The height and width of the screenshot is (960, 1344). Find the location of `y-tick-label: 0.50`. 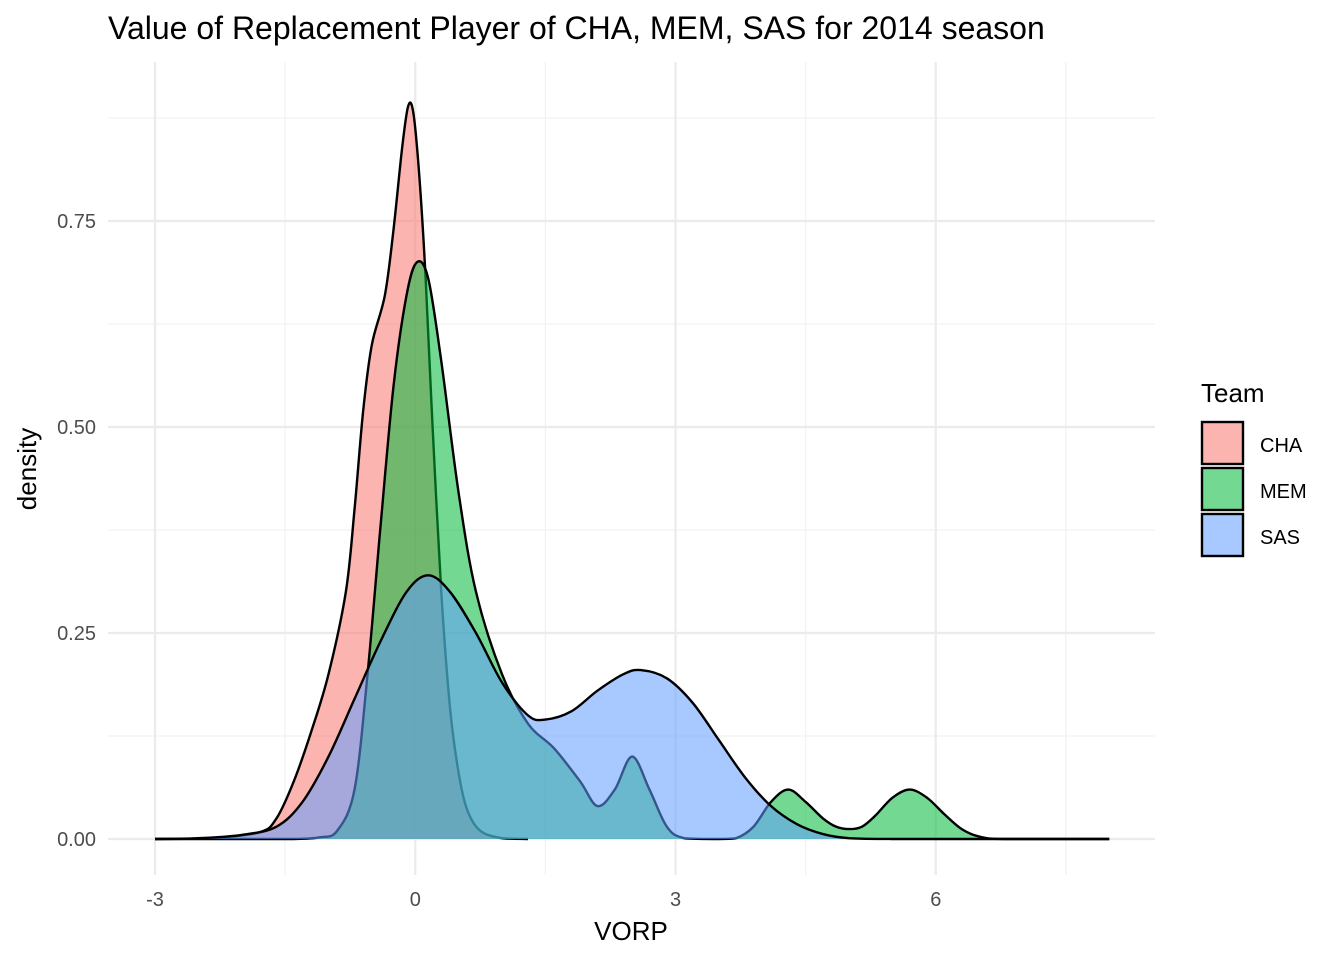

y-tick-label: 0.50 is located at coordinates (76, 428).